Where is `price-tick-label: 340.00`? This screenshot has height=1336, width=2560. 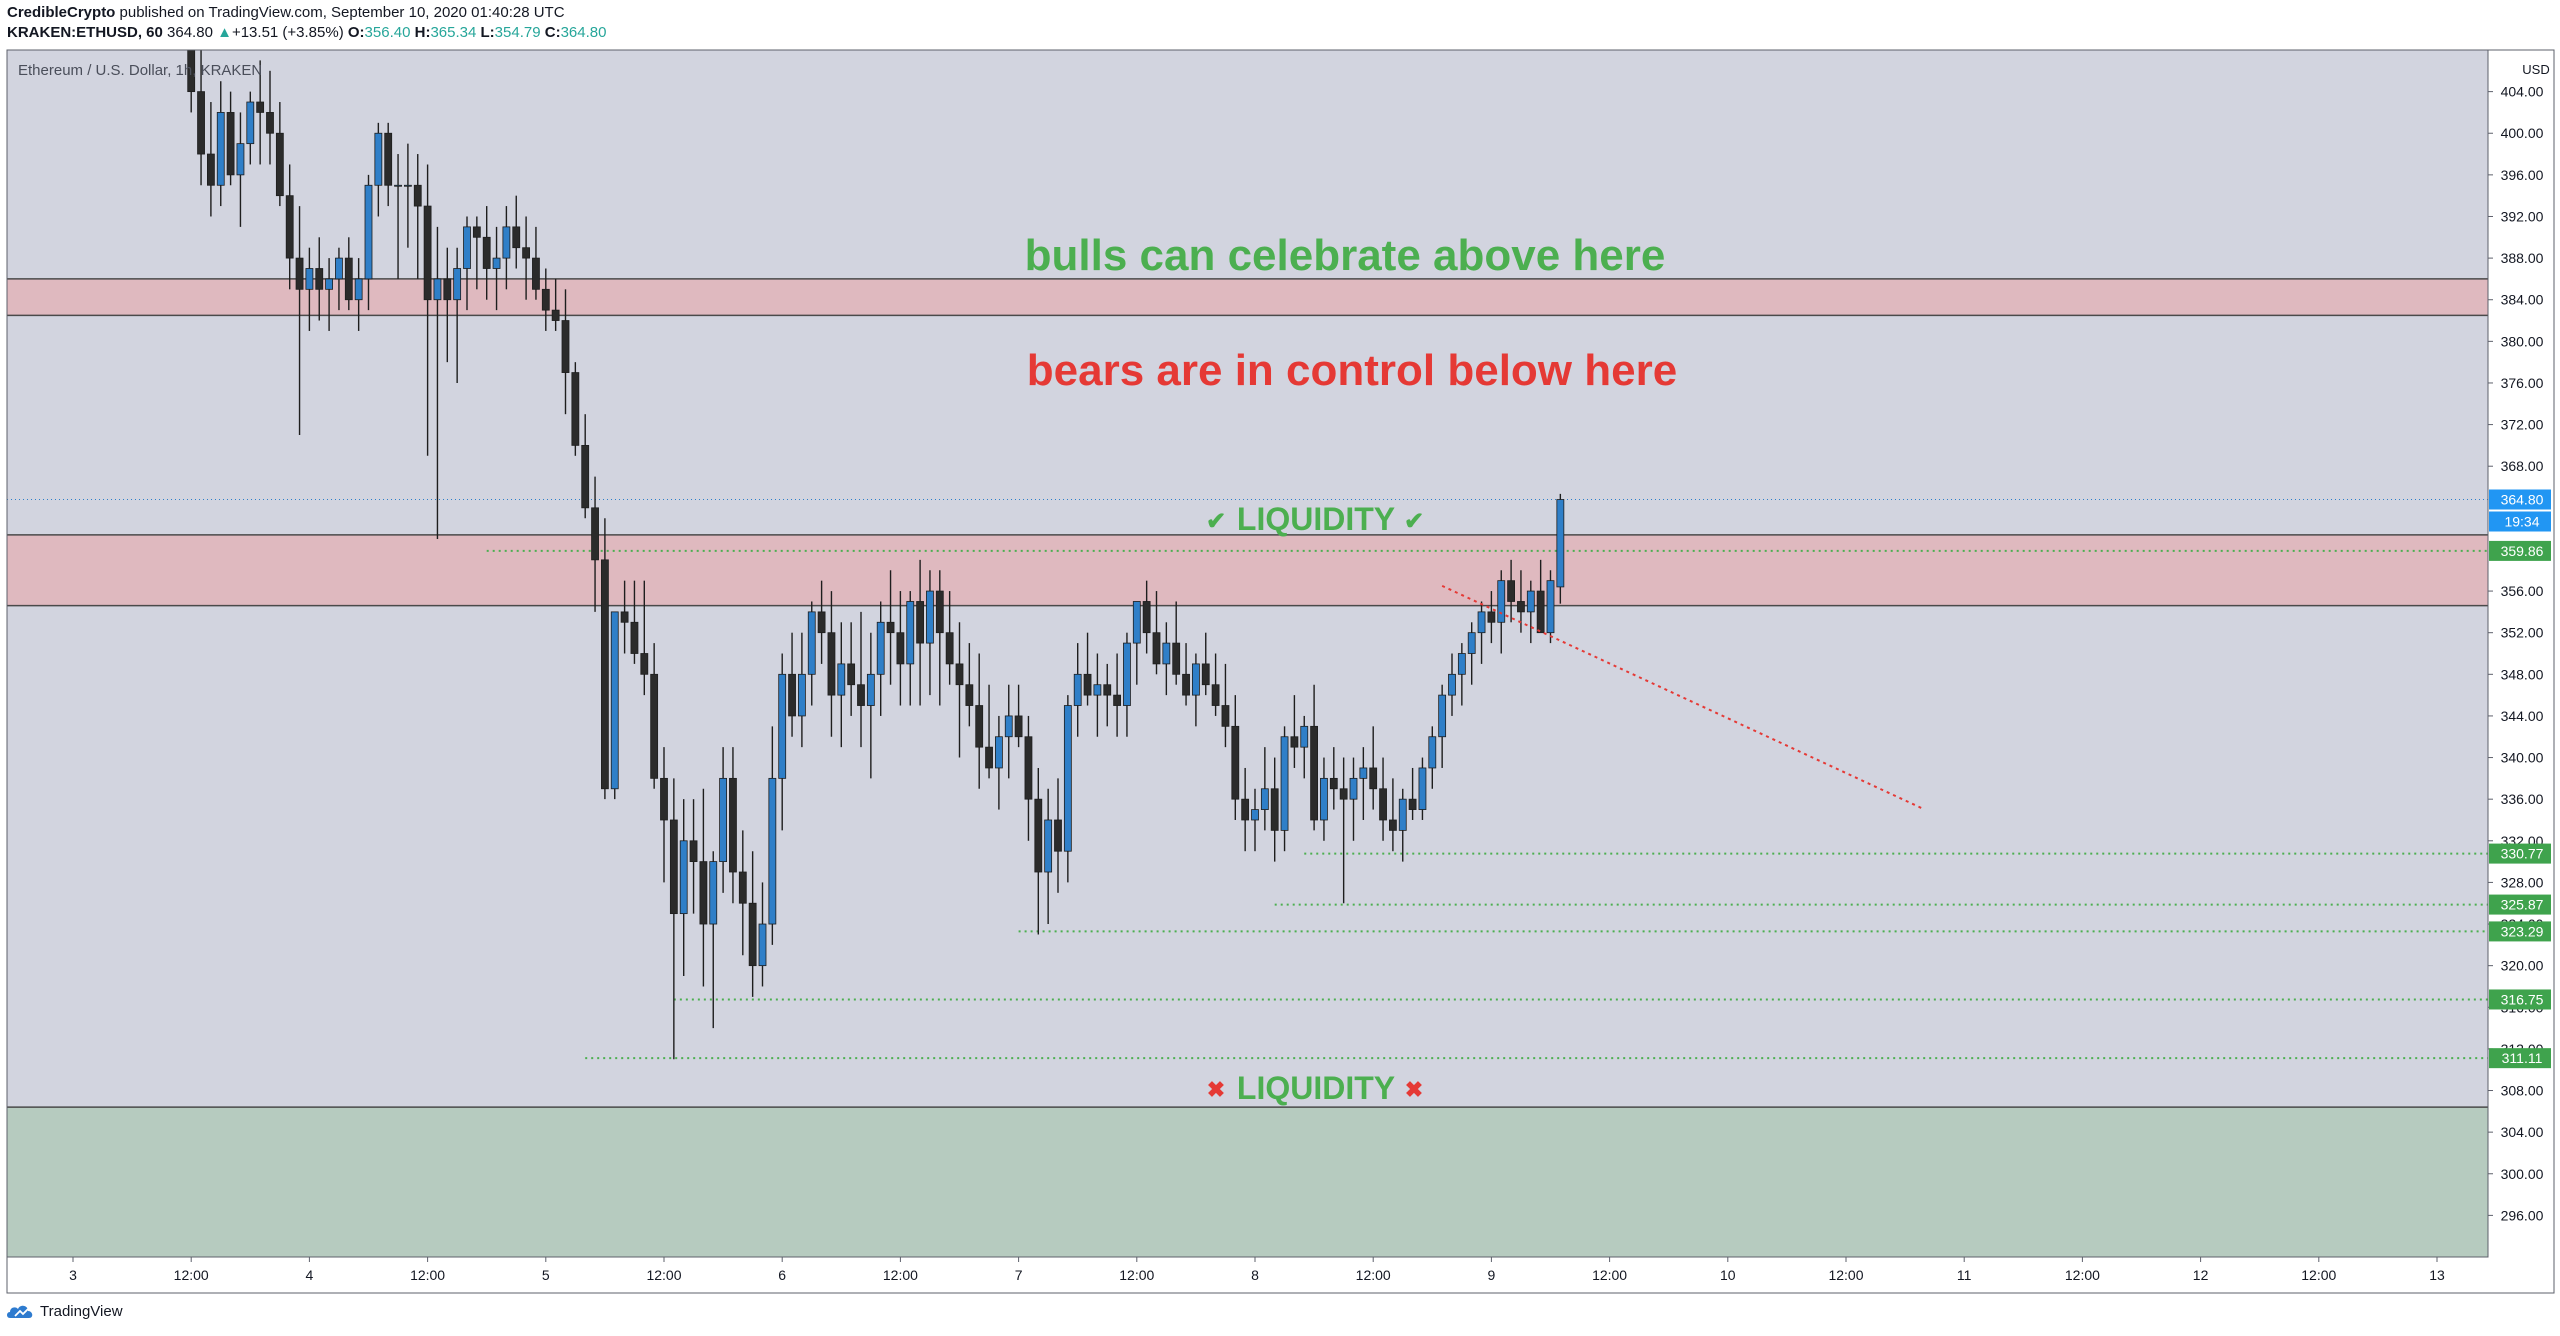
price-tick-label: 340.00 is located at coordinates (2522, 758).